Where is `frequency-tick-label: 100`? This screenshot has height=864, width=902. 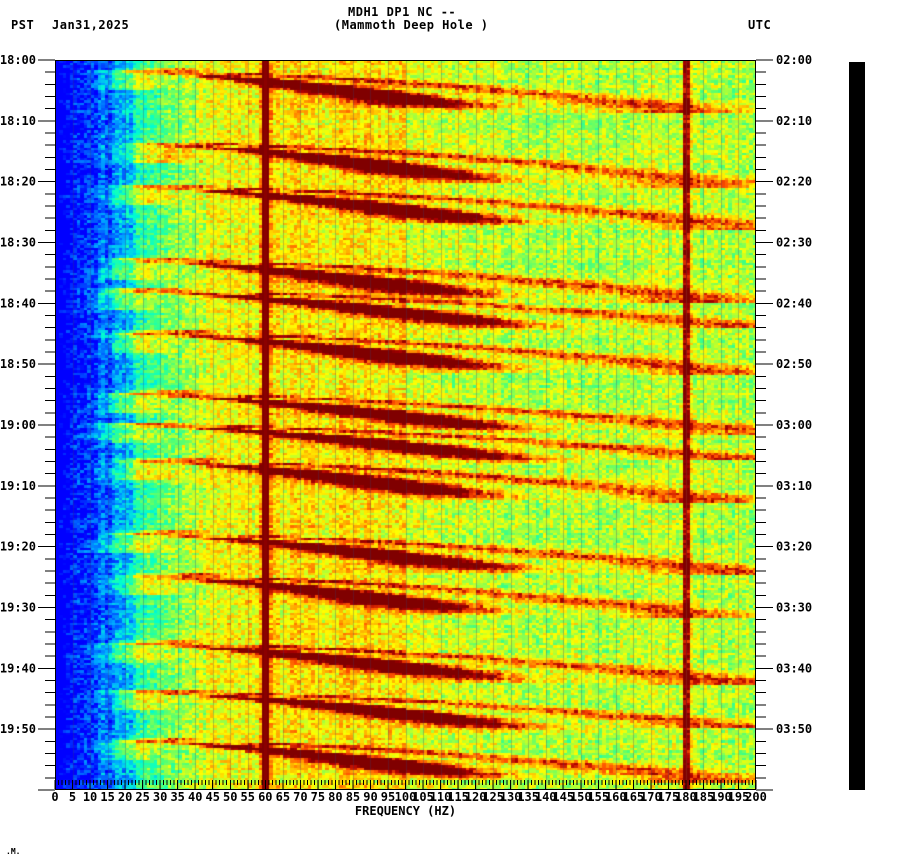 frequency-tick-label: 100 is located at coordinates (406, 797).